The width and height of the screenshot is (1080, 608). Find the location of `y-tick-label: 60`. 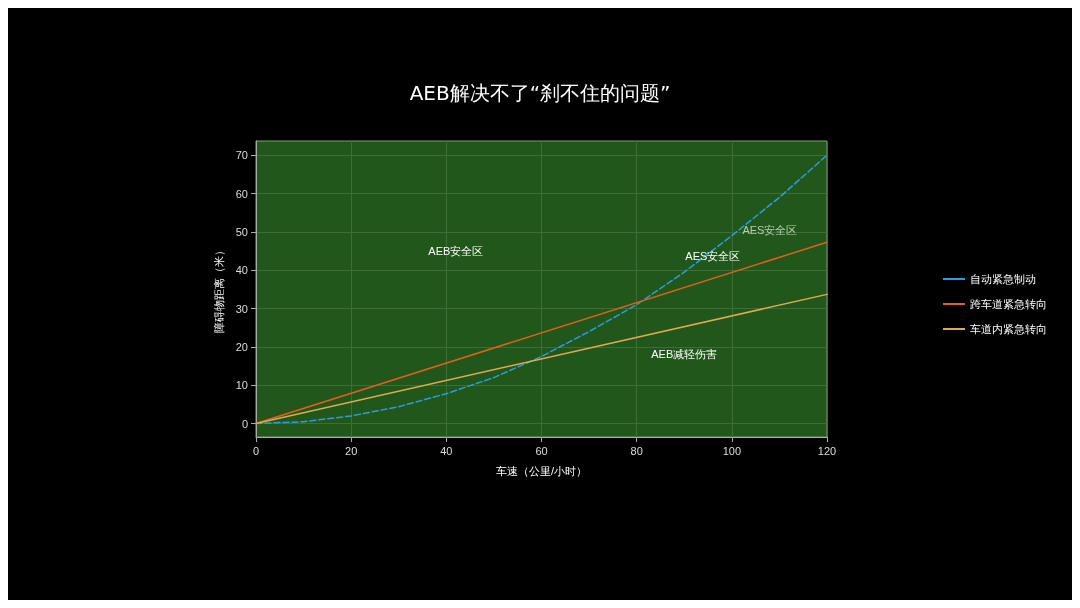

y-tick-label: 60 is located at coordinates (241, 193).